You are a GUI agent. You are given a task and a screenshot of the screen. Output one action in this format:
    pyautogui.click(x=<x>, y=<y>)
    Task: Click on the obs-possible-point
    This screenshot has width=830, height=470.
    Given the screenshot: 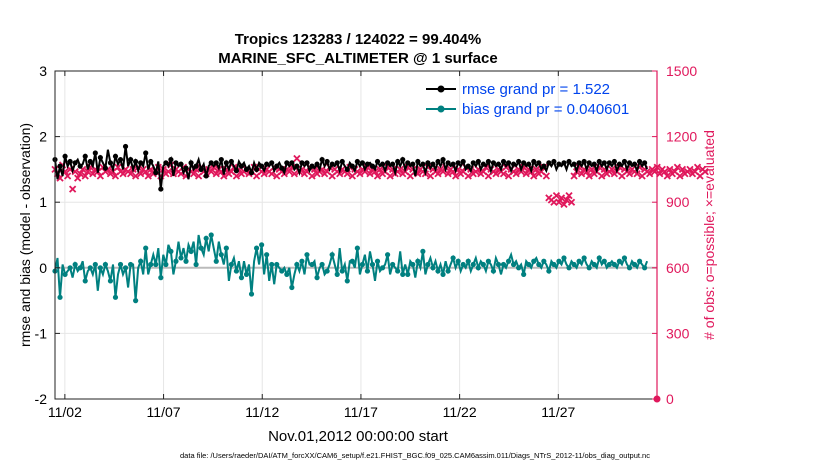 What is the action you would take?
    pyautogui.click(x=657, y=399)
    